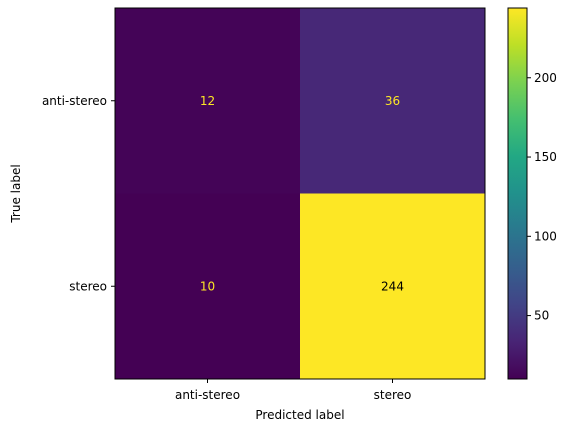  Describe the element at coordinates (293, 390) in the screenshot. I see `x-axis: anti-stereo stereo` at that location.